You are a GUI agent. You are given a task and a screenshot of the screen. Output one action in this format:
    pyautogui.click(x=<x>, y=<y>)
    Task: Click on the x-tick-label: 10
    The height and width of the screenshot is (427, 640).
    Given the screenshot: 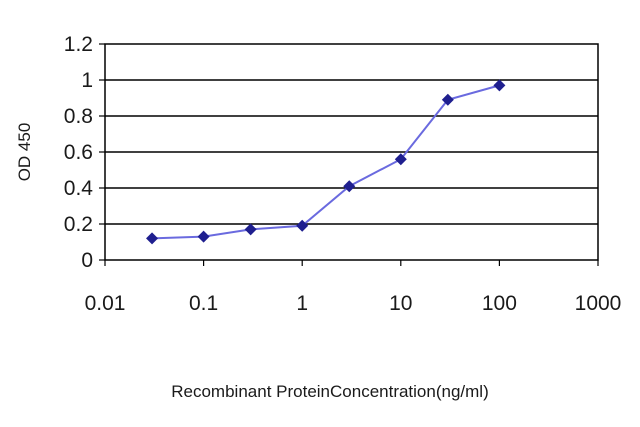 What is the action you would take?
    pyautogui.click(x=400, y=303)
    